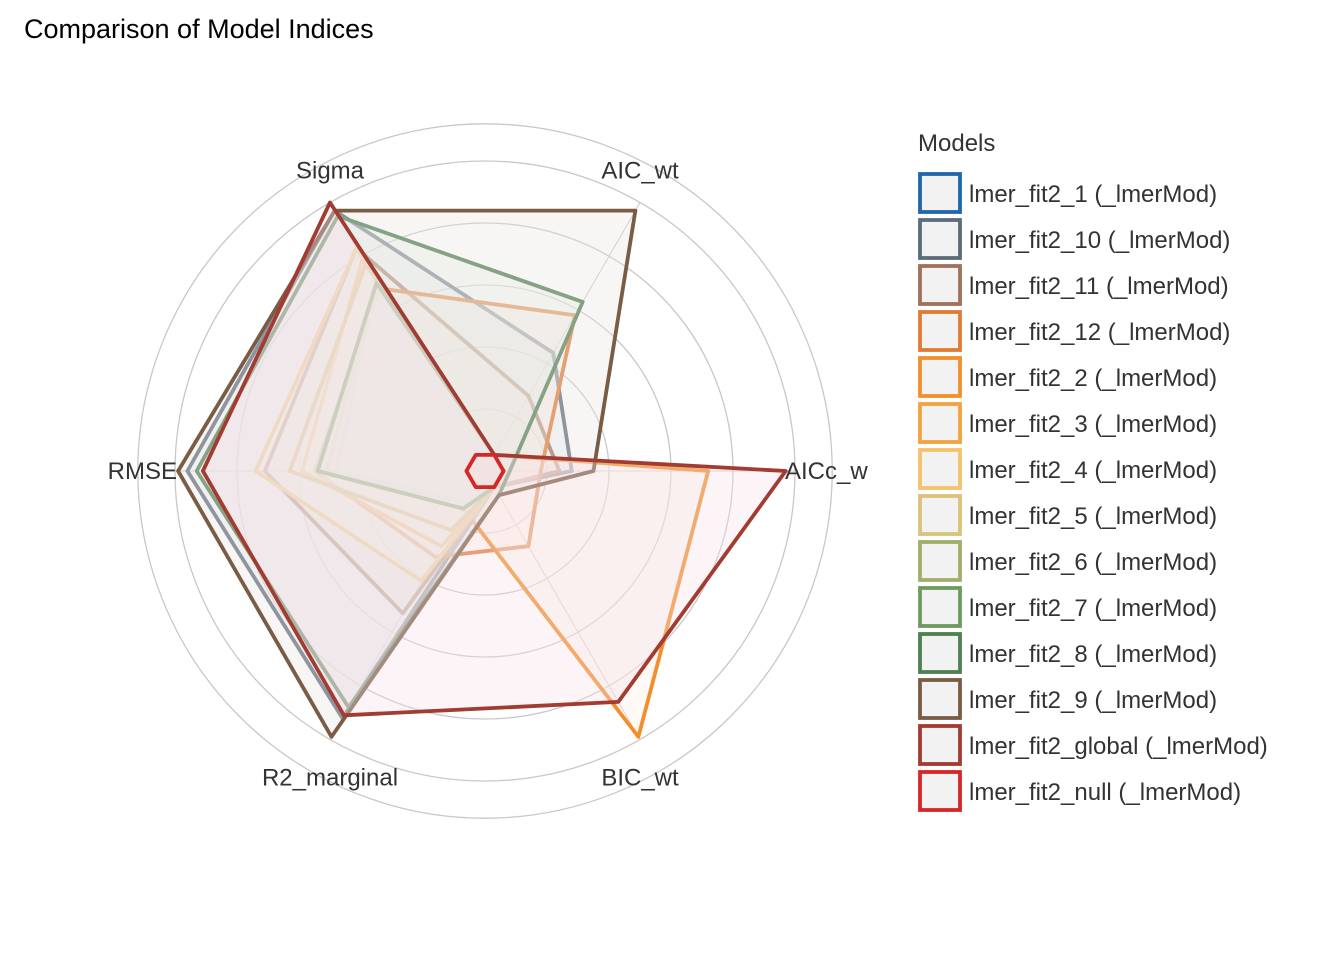 This screenshot has width=1344, height=960. What do you see at coordinates (330, 778) in the screenshot?
I see `axis-label-R2_marginal: R2_marginal` at bounding box center [330, 778].